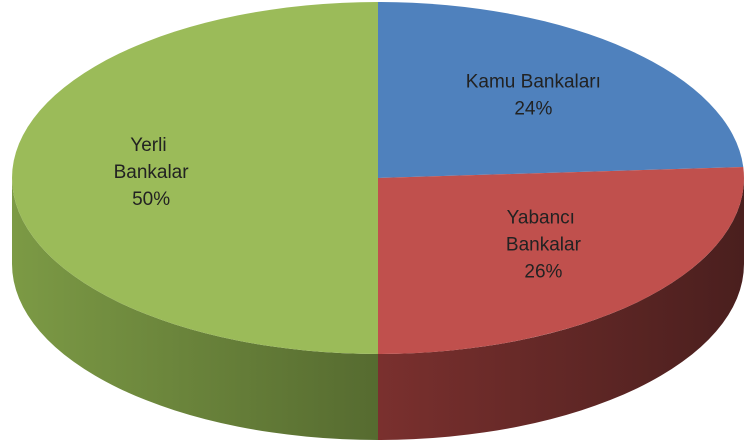 Image resolution: width=747 pixels, height=443 pixels. I want to click on value-label: 24%, so click(533, 109).